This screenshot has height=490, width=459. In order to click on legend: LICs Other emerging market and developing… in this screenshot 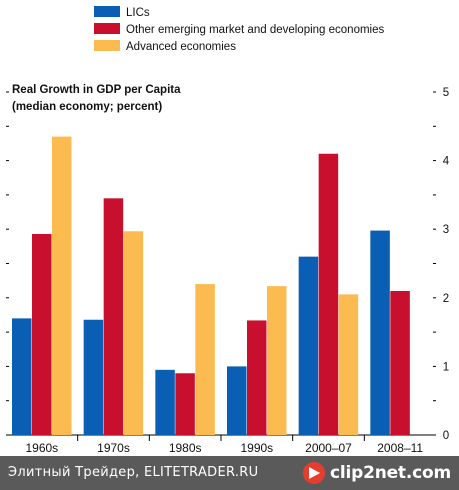, I will do `click(239, 29)`.